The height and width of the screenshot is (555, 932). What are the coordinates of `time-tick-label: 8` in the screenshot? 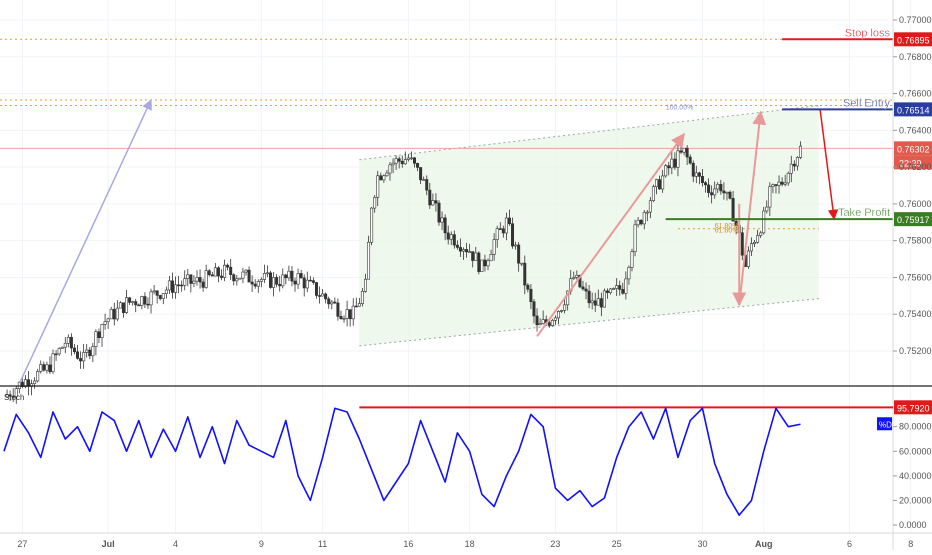 It's located at (910, 544).